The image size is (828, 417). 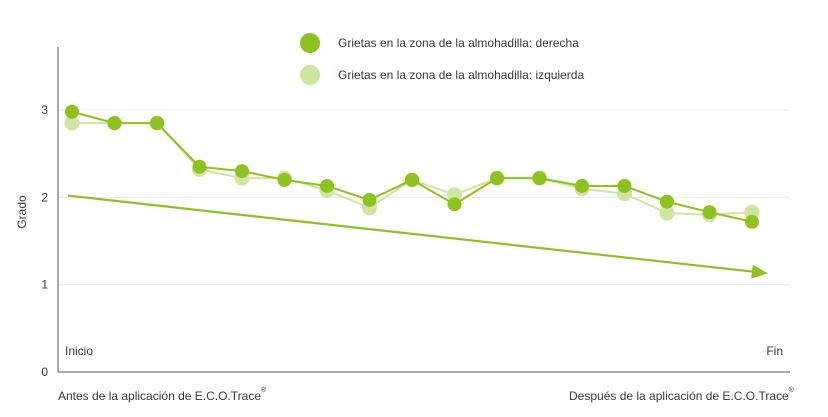 What do you see at coordinates (310, 75) in the screenshot?
I see `legend-marker-izquierda` at bounding box center [310, 75].